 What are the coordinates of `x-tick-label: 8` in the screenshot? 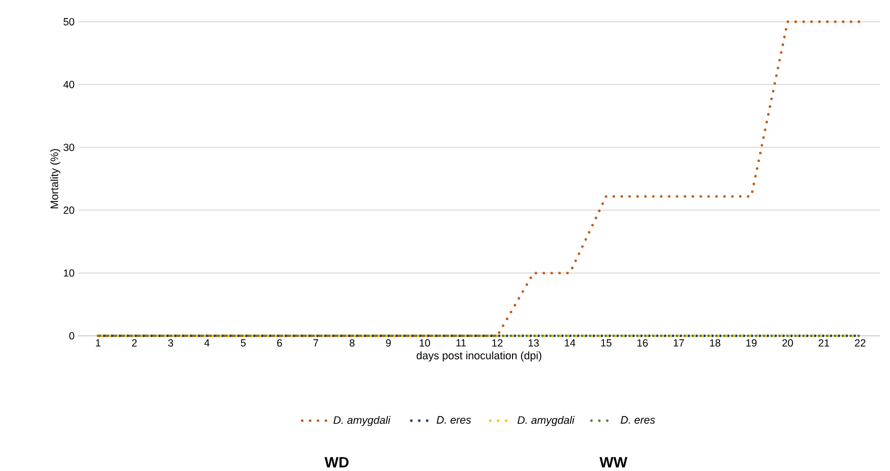 It's located at (352, 343).